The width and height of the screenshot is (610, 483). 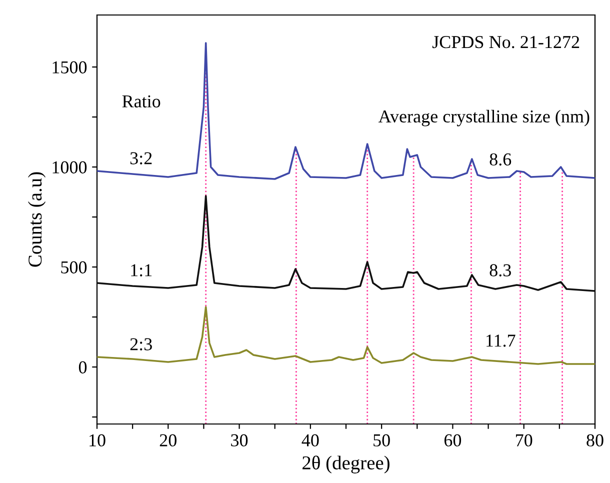 What do you see at coordinates (453, 440) in the screenshot?
I see `x-tick-label: 60` at bounding box center [453, 440].